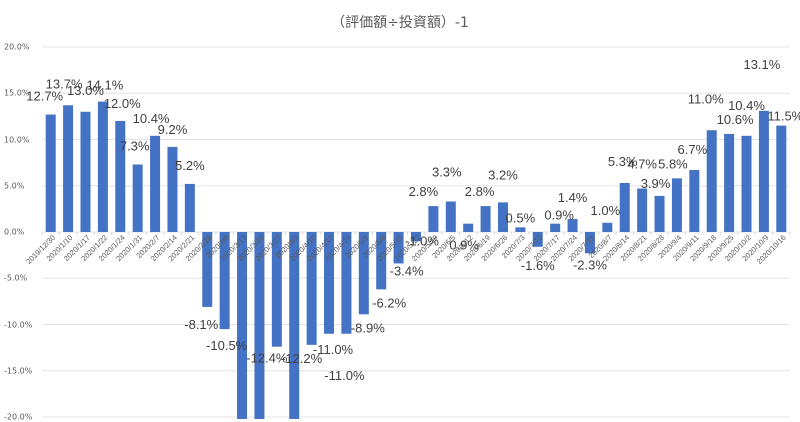 Image resolution: width=800 pixels, height=422 pixels. What do you see at coordinates (17, 93) in the screenshot?
I see `y-tick-label: 15.0%` at bounding box center [17, 93].